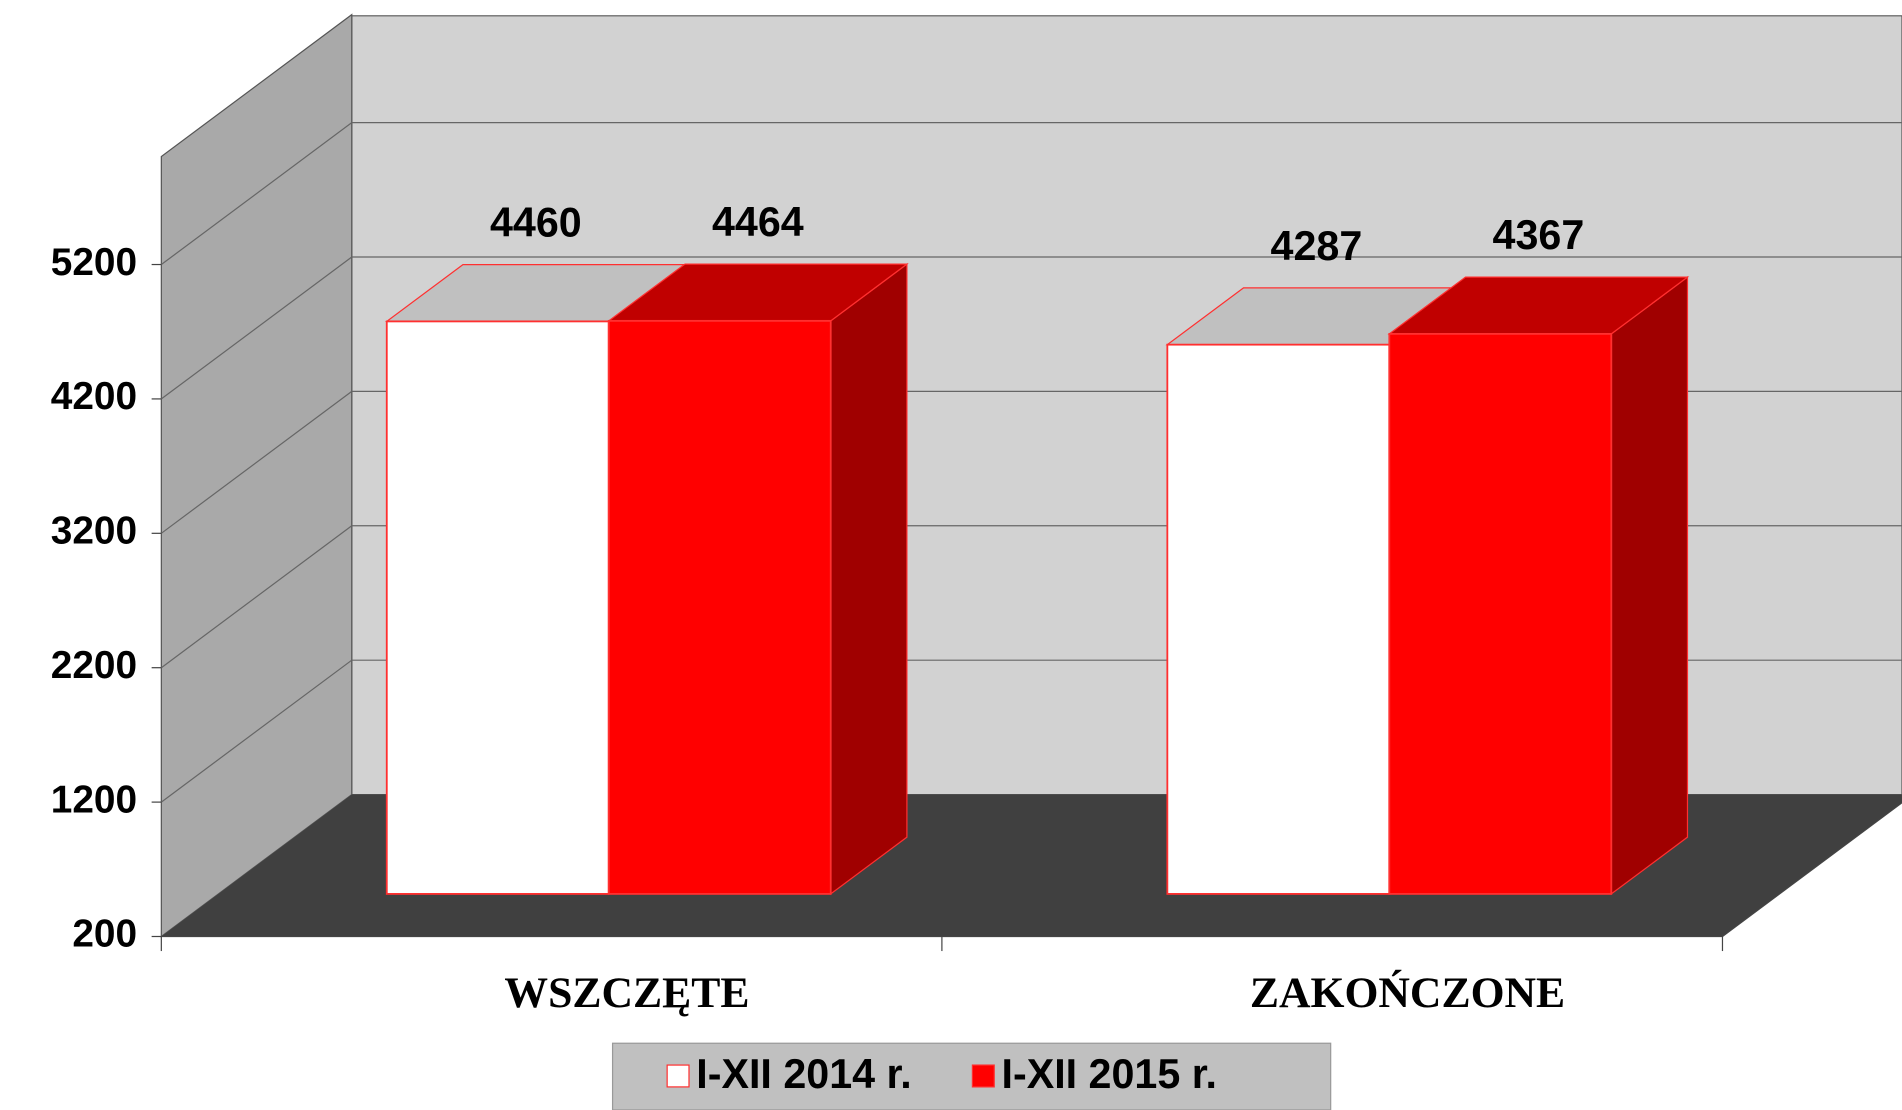 The height and width of the screenshot is (1110, 1902). I want to click on side-wall, so click(256, 475).